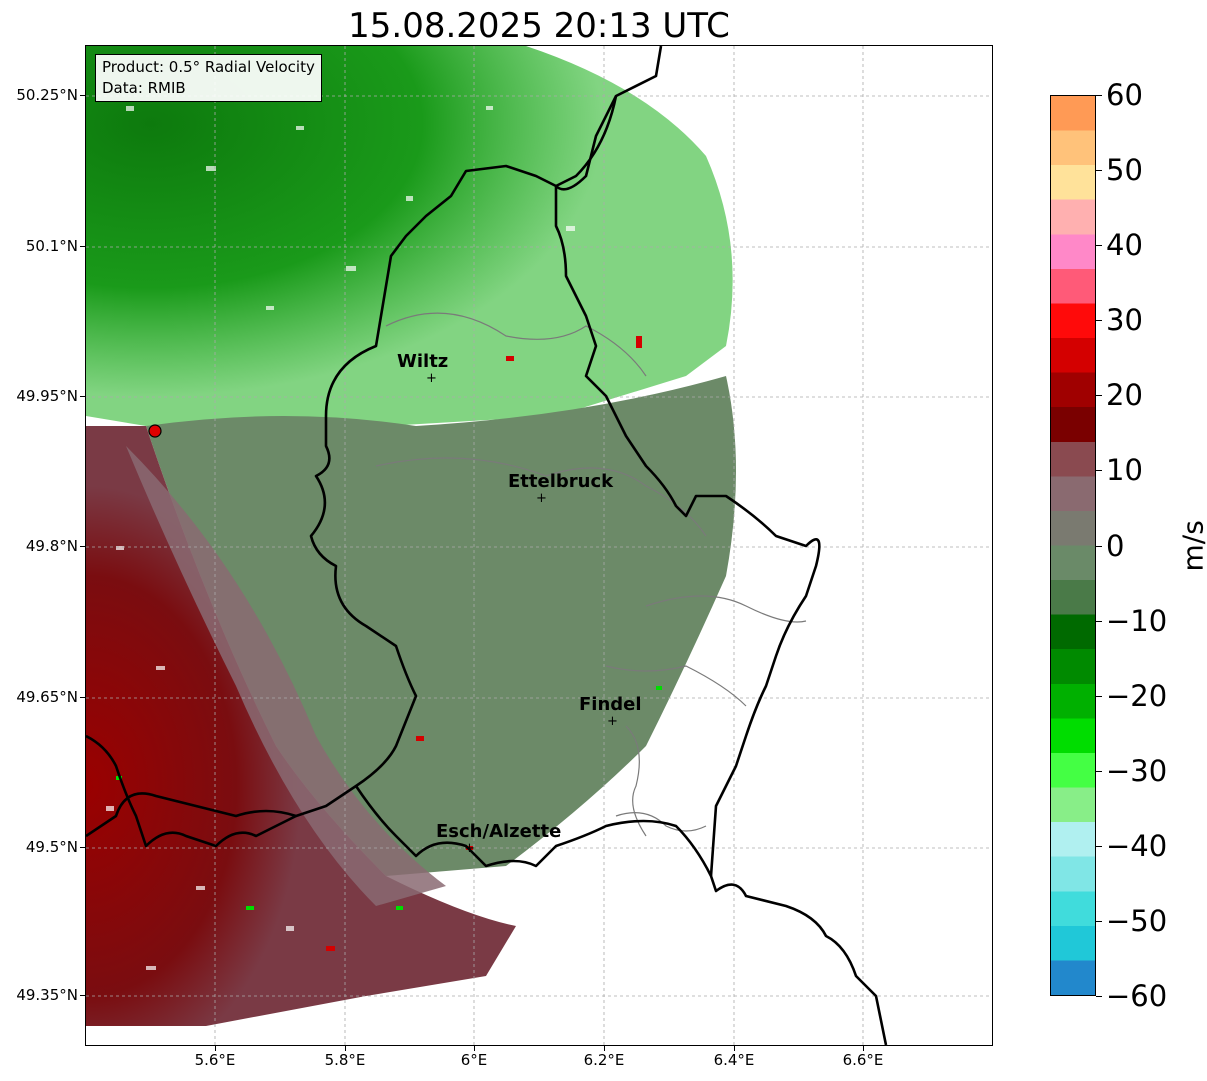  I want to click on city-label-ettelbruck: Ettelbruck, so click(561, 481).